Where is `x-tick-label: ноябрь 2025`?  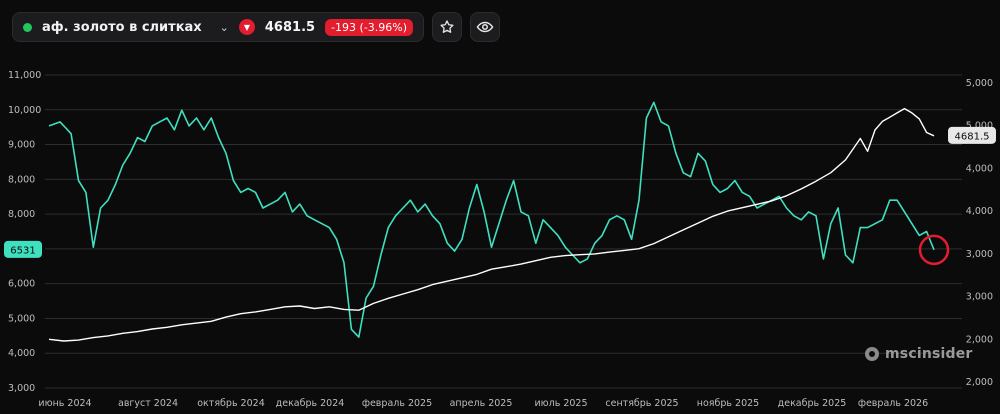 x-tick-label: ноябрь 2025 is located at coordinates (728, 403).